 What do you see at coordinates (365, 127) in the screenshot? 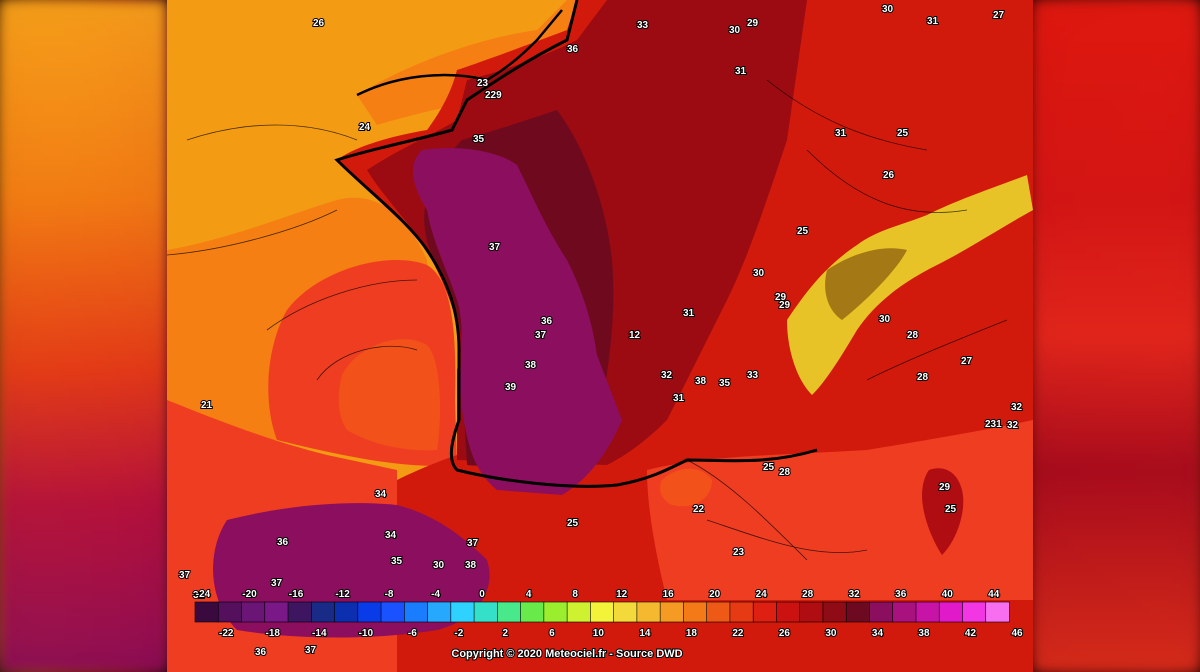
I see `temperature-label: 24` at bounding box center [365, 127].